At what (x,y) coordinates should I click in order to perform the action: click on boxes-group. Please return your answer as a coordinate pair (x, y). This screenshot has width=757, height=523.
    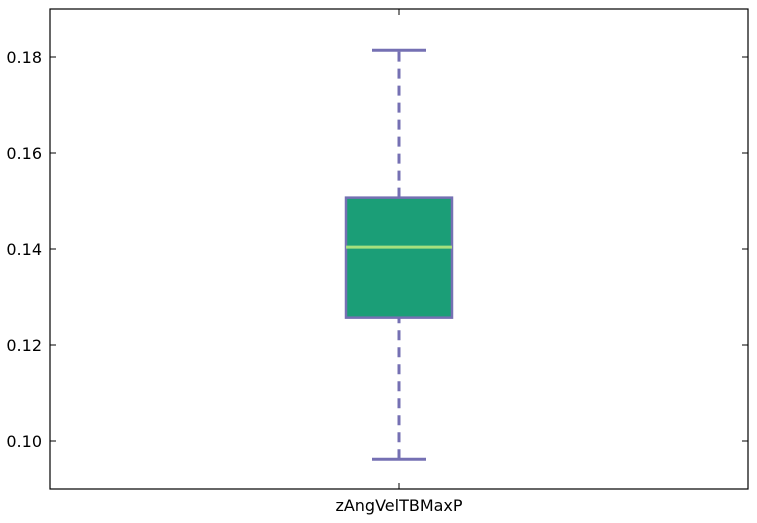
    Looking at the image, I should click on (399, 254).